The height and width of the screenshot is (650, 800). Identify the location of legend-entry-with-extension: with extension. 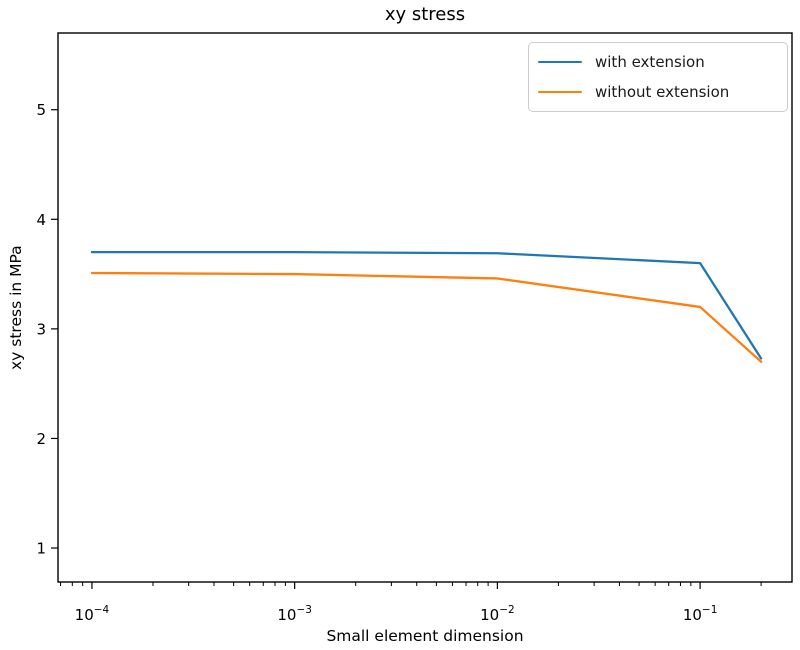
(662, 62).